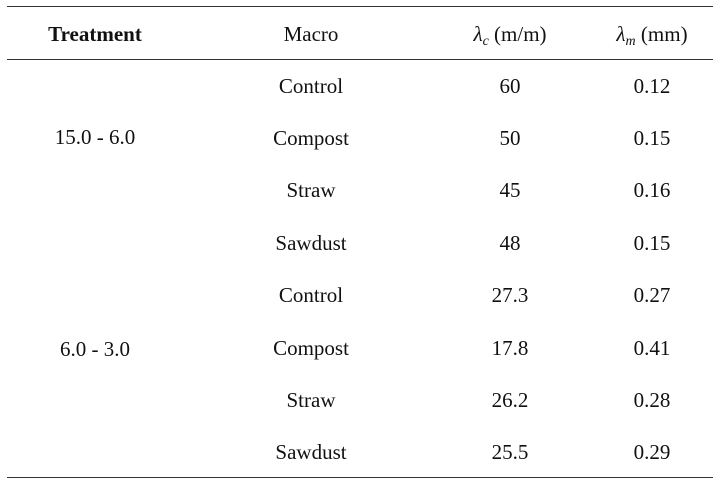  What do you see at coordinates (510, 138) in the screenshot?
I see `table-cell-lambda-c: 50` at bounding box center [510, 138].